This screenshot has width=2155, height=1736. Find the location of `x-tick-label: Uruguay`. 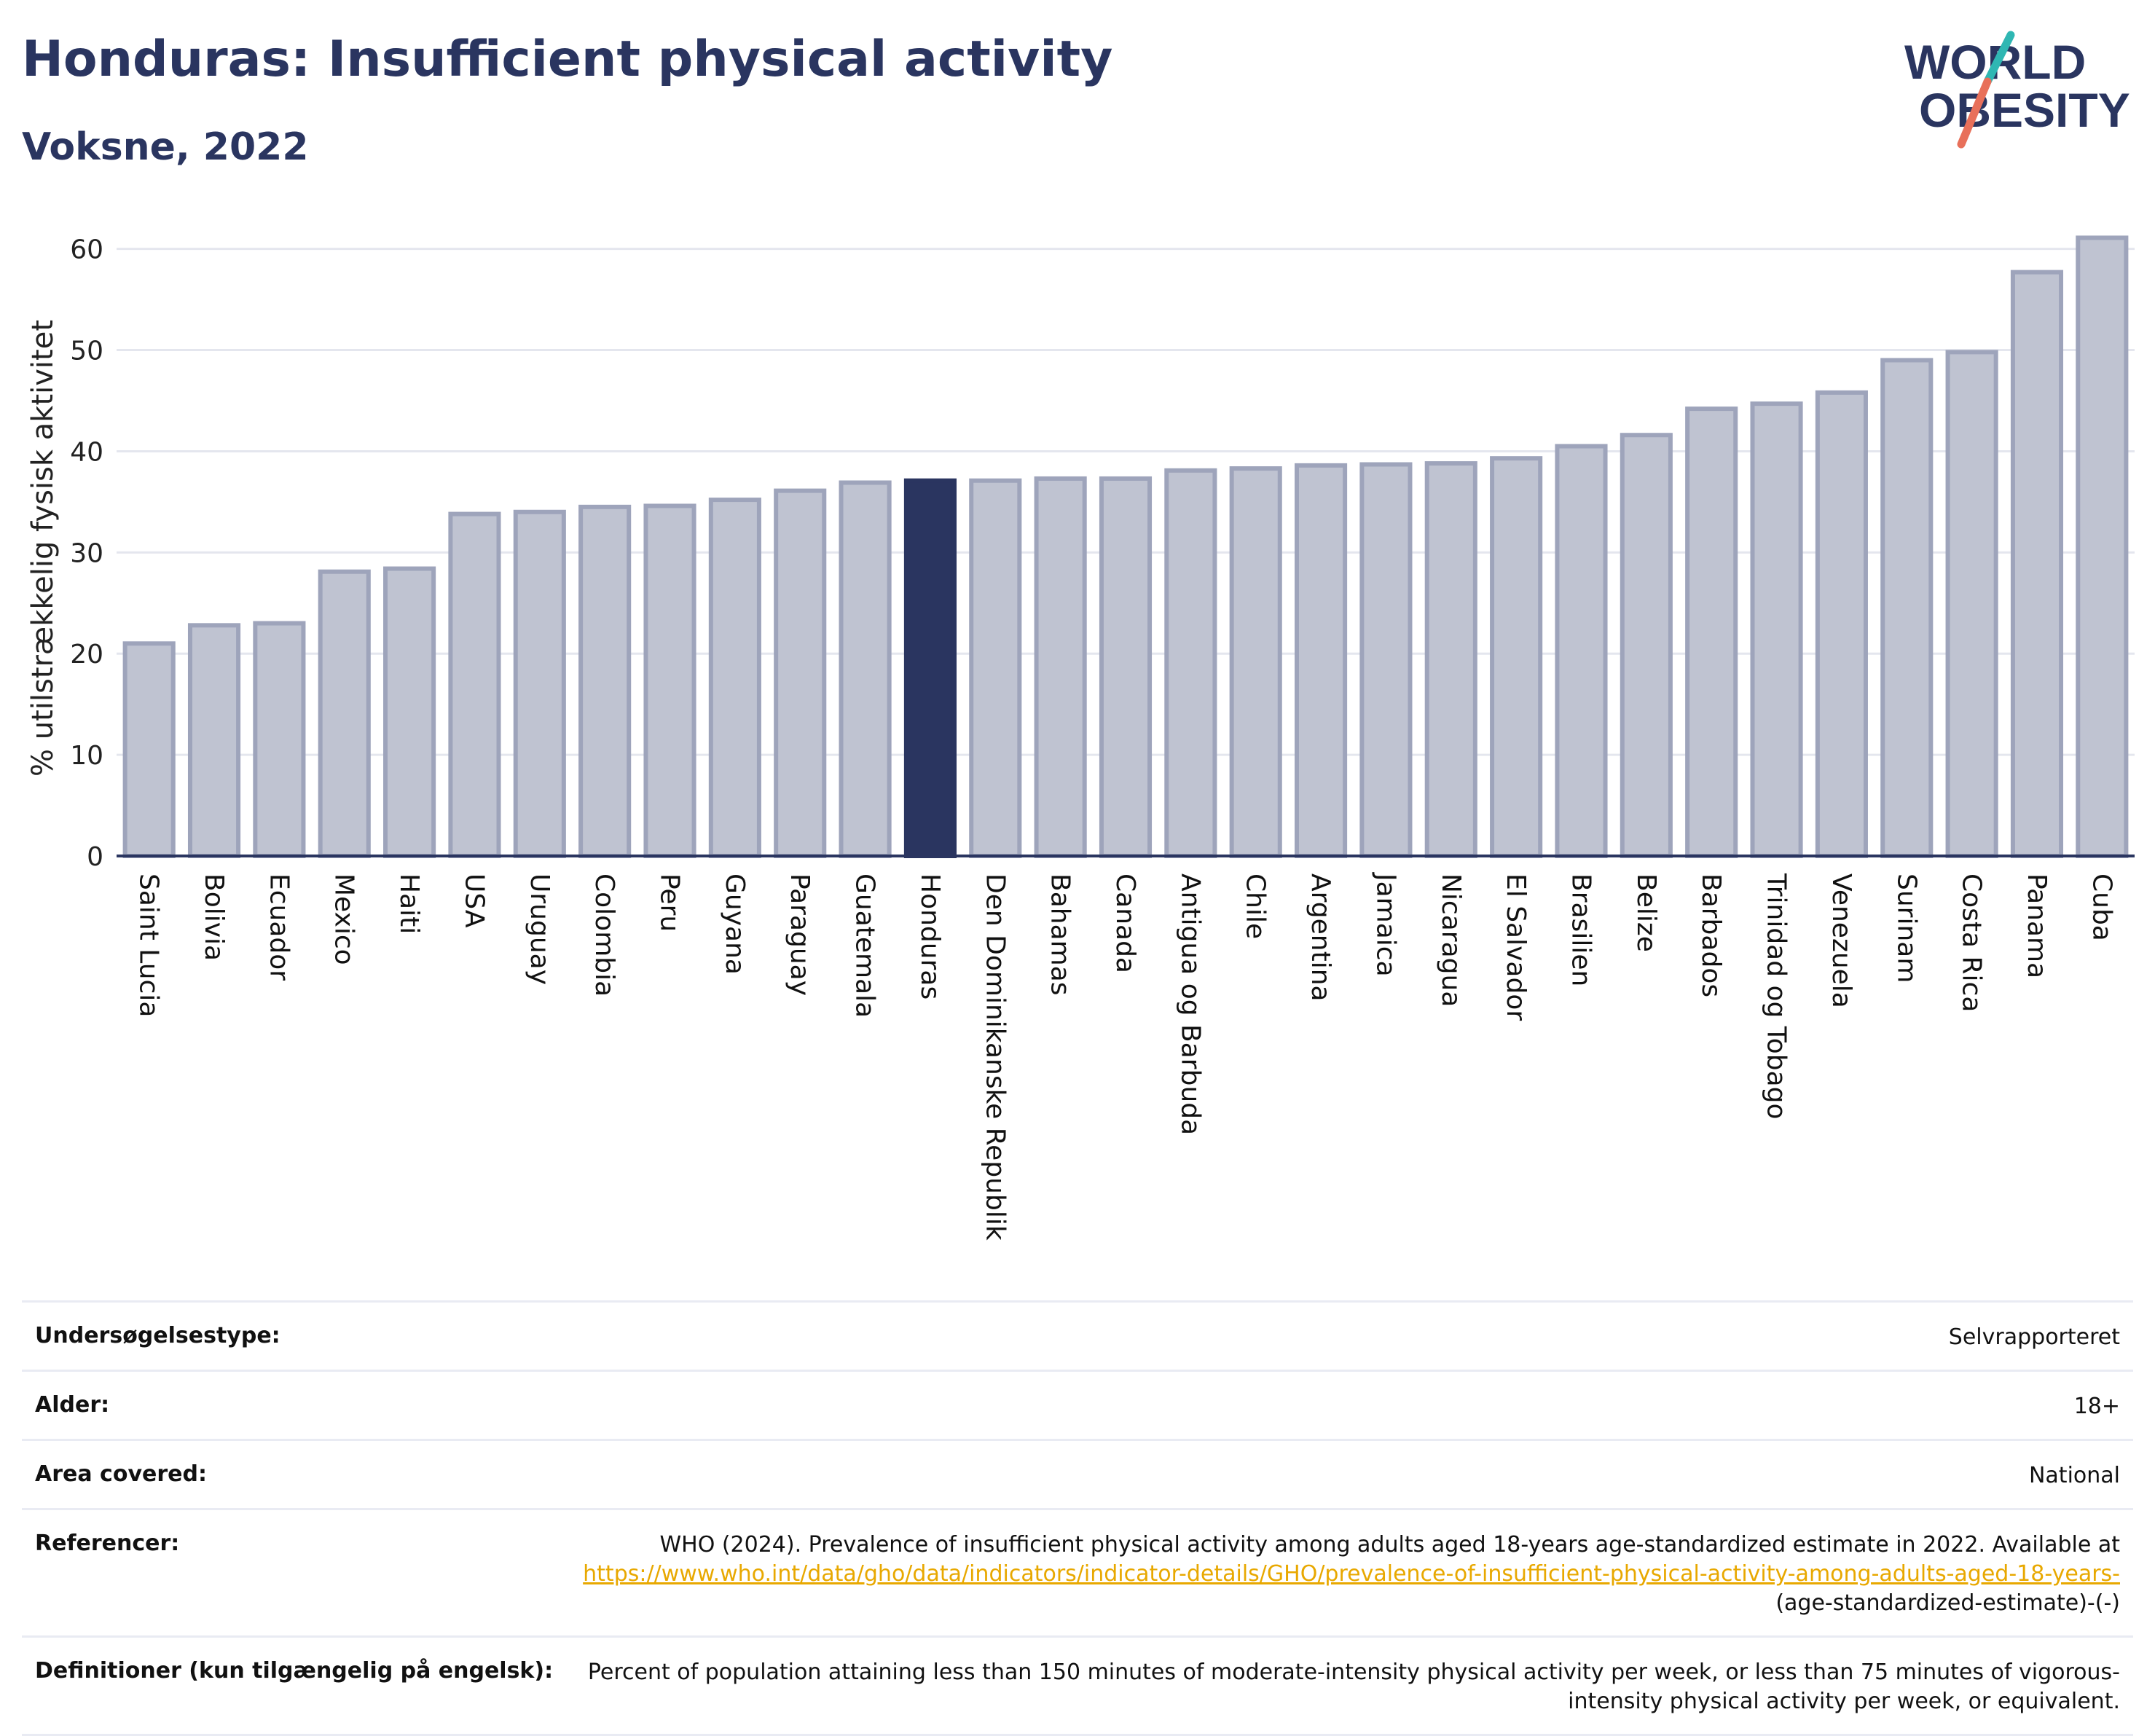

x-tick-label: Uruguay is located at coordinates (539, 929).